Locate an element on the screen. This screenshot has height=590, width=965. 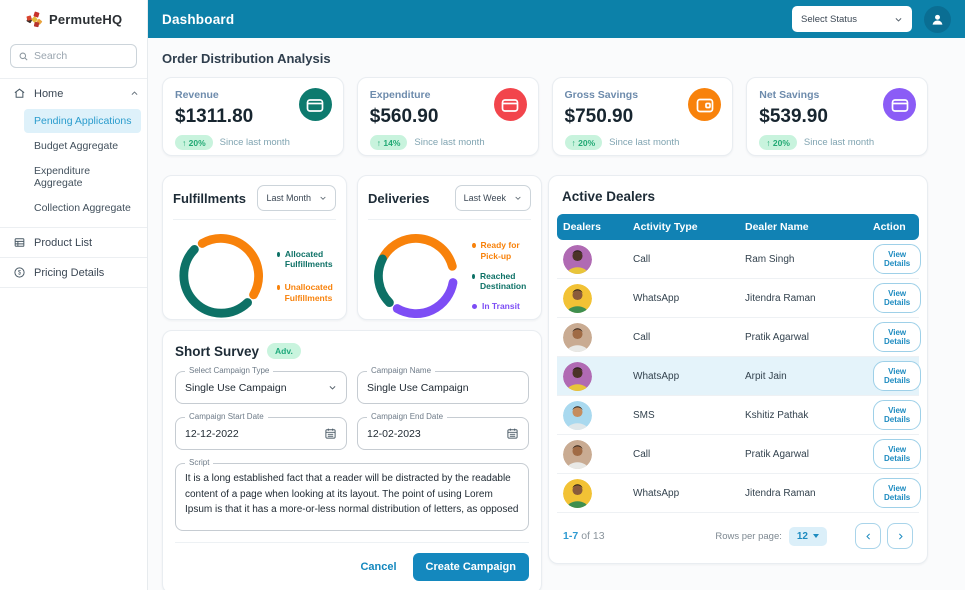
pagination-range: 1-7 is located at coordinates (571, 536).